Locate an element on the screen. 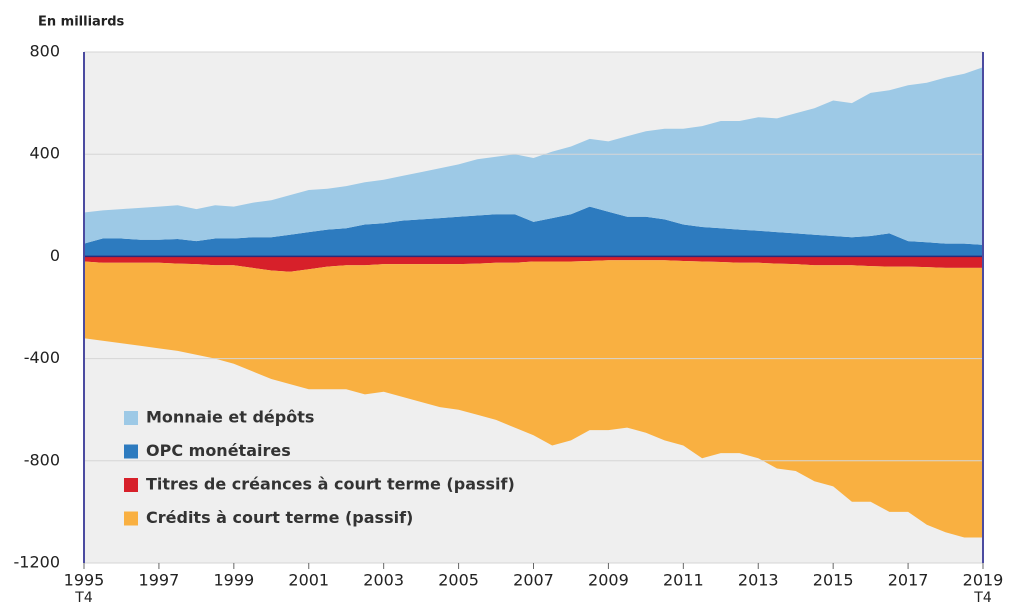 This screenshot has width=1010, height=614. legend-label: OPC monétaires is located at coordinates (218, 450).